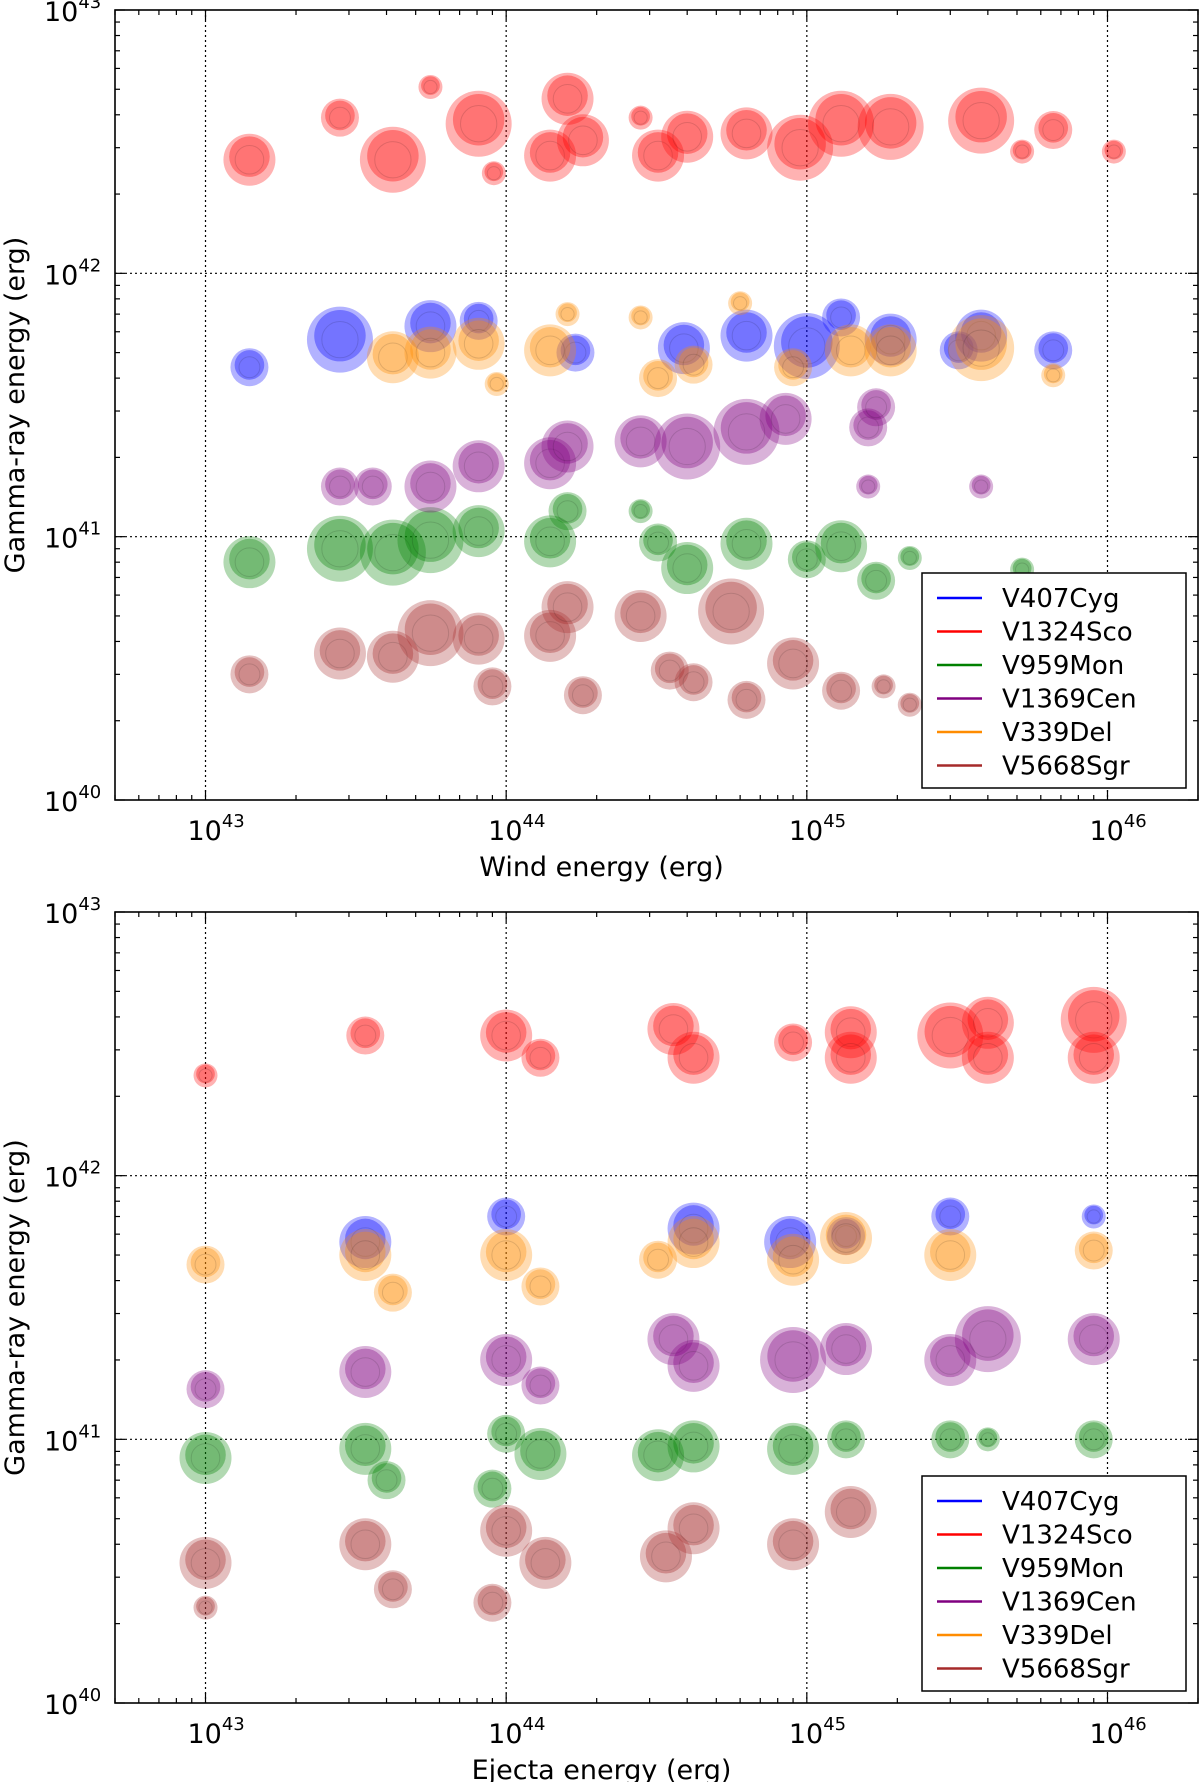  I want to click on y-tick-label: 1043, so click(72, 14).